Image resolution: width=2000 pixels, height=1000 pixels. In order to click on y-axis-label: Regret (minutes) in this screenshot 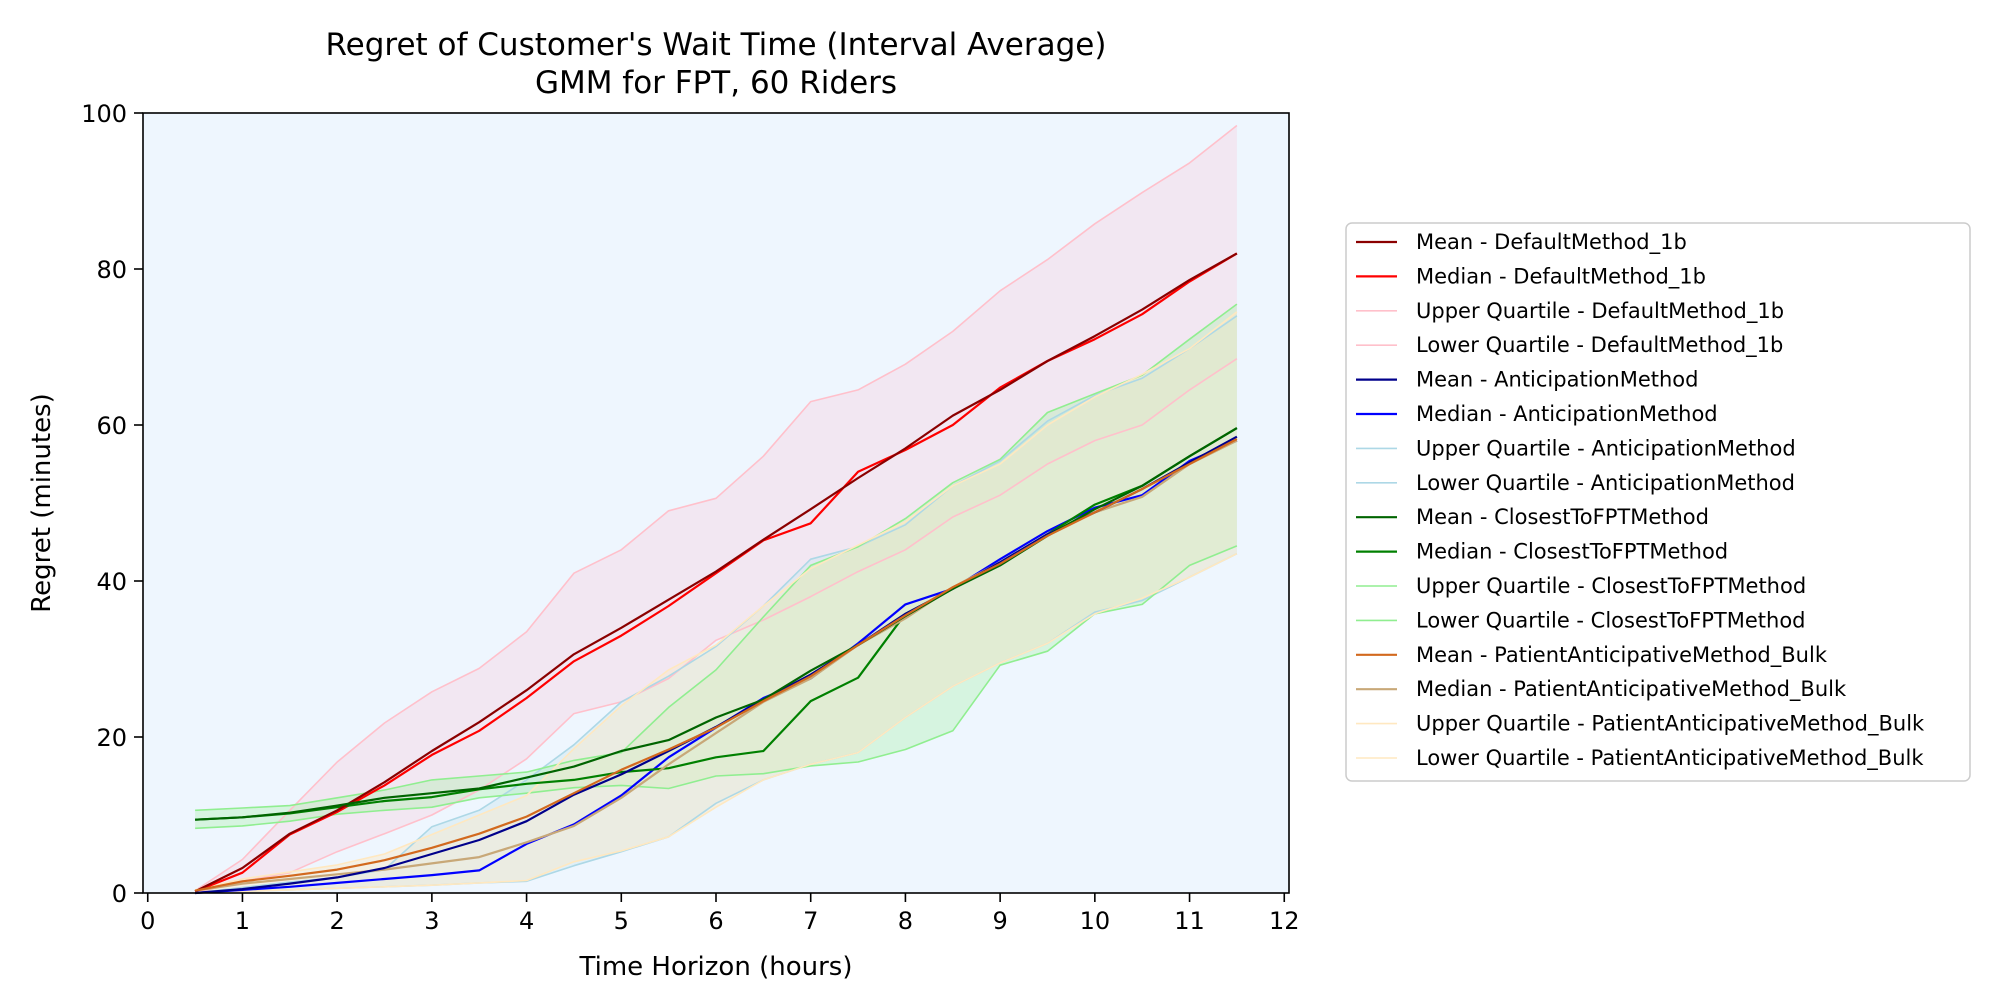, I will do `click(42, 503)`.